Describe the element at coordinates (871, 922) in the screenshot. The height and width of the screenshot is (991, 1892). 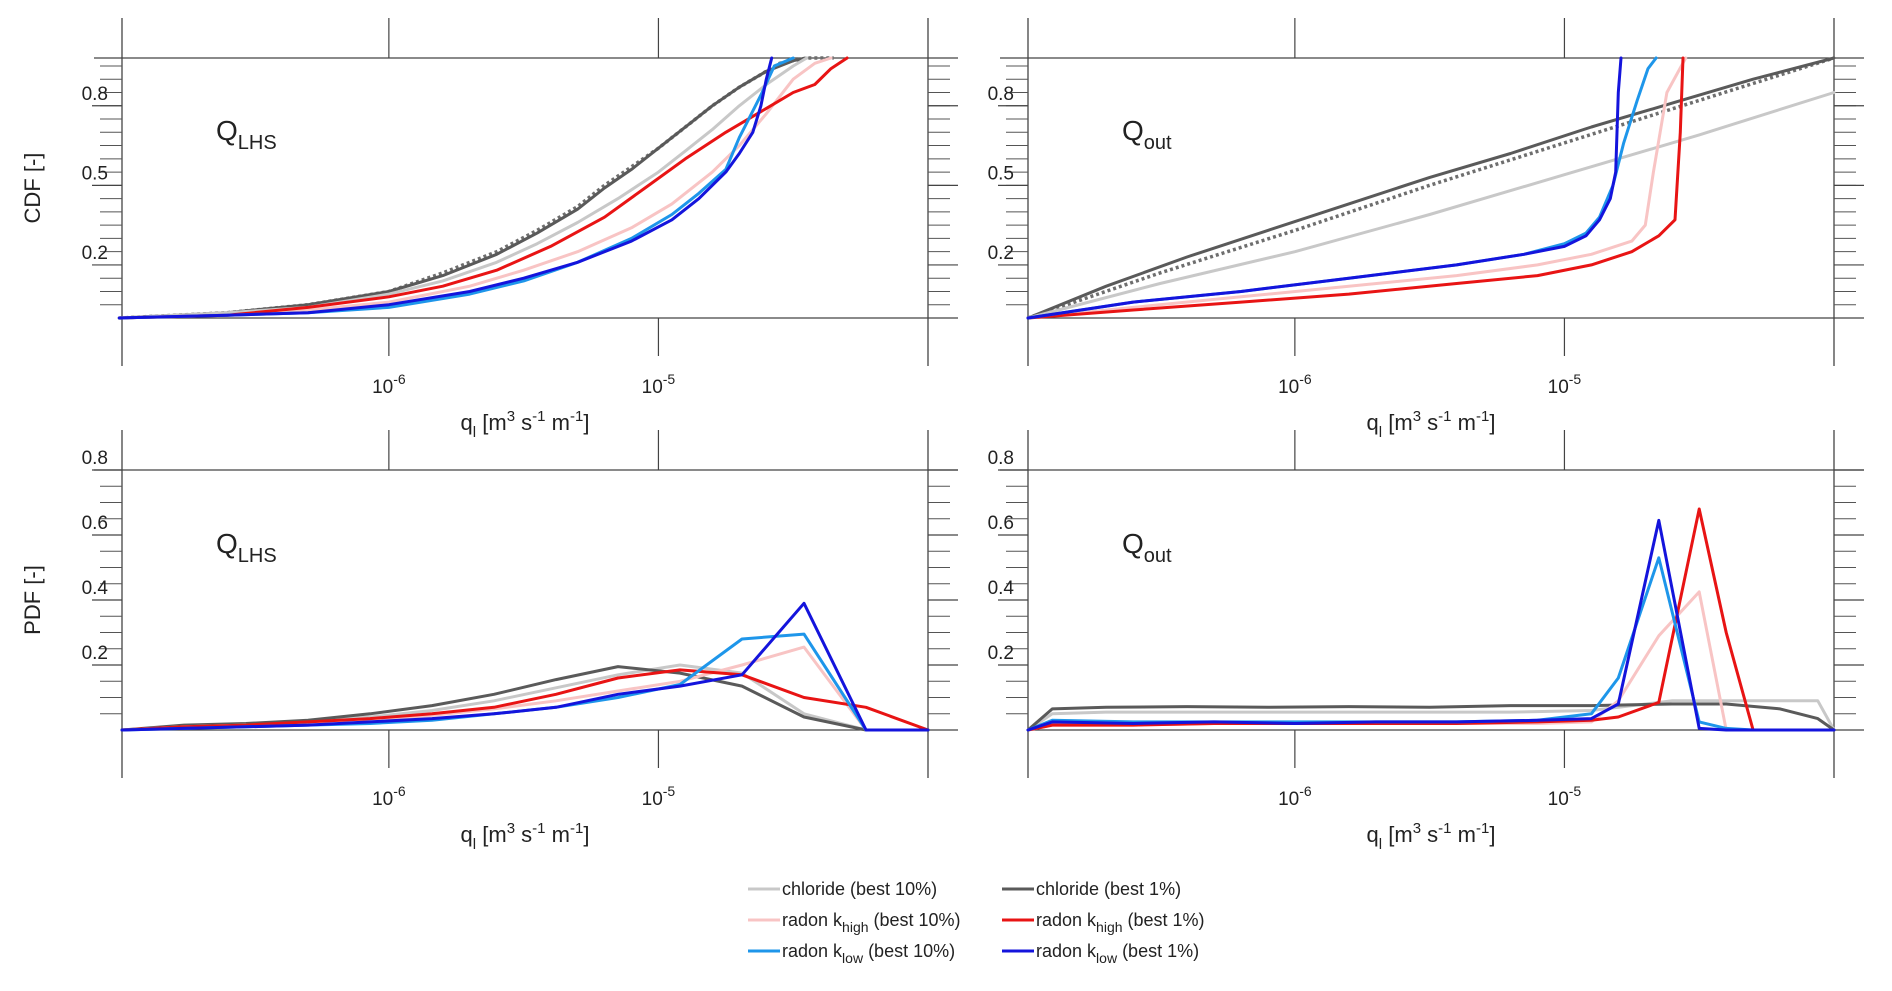
I see `legend-label: radon khigh (best 10%)` at that location.